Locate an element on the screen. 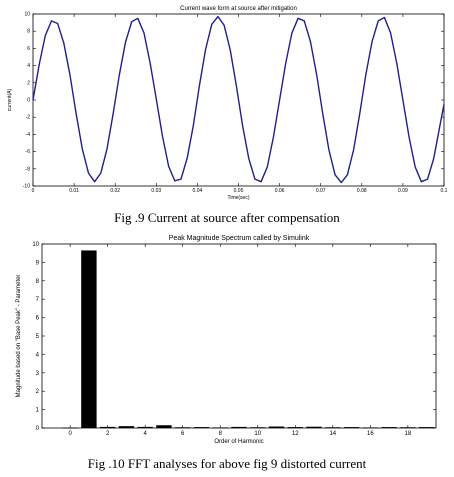 This screenshot has height=477, width=454. x-tick-label: 0.04 is located at coordinates (198, 191).